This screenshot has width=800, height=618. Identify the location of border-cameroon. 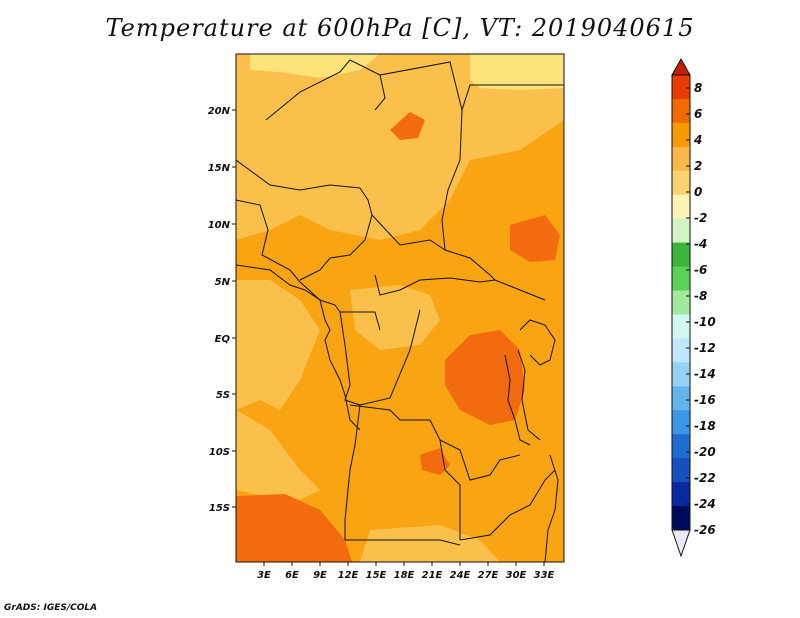
(340, 306).